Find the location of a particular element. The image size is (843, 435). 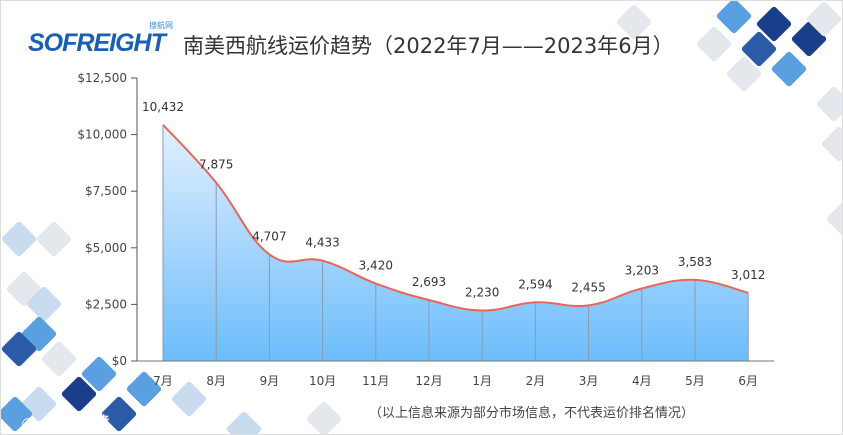

watermark-text: 大数跨境 is located at coordinates (75, 424).